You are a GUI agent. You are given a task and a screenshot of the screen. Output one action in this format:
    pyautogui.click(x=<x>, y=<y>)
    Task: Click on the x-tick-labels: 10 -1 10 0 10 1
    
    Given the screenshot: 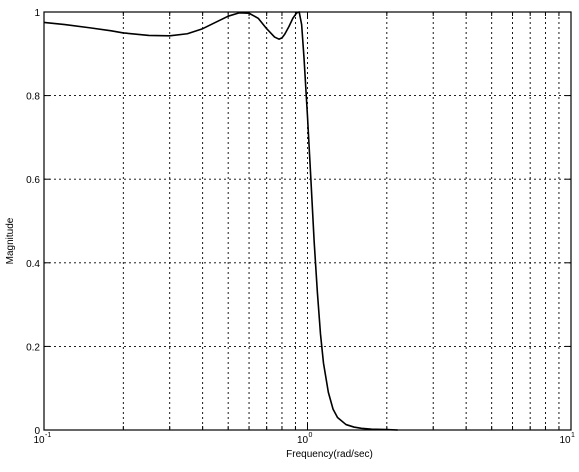 What is the action you would take?
    pyautogui.click(x=304, y=439)
    